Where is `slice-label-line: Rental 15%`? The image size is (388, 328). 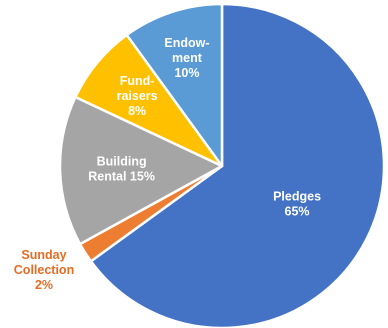 slice-label-line: Rental 15% is located at coordinates (121, 177).